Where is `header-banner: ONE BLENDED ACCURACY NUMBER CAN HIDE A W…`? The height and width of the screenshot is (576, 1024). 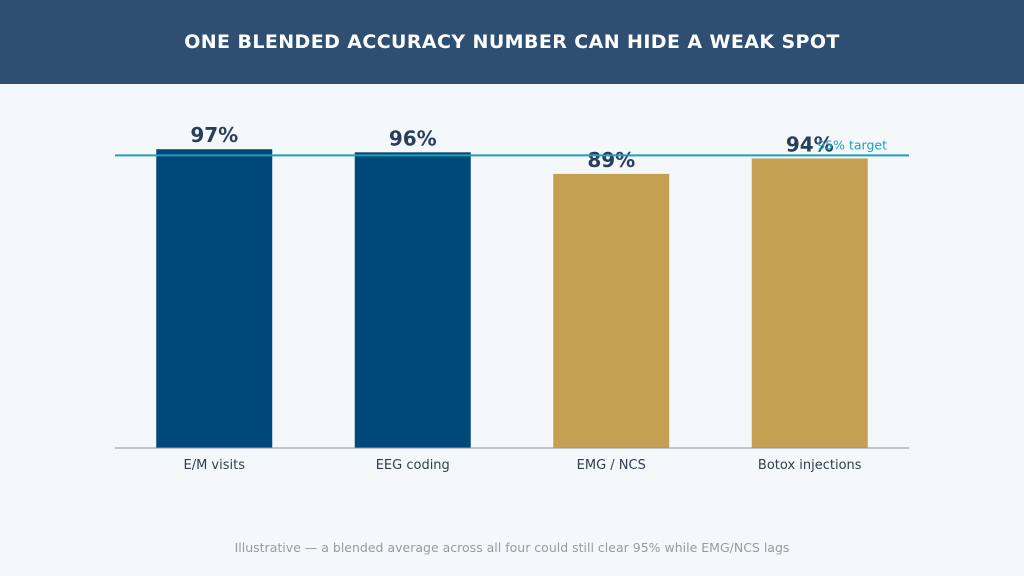
header-banner: ONE BLENDED ACCURACY NUMBER CAN HIDE A W… is located at coordinates (512, 42).